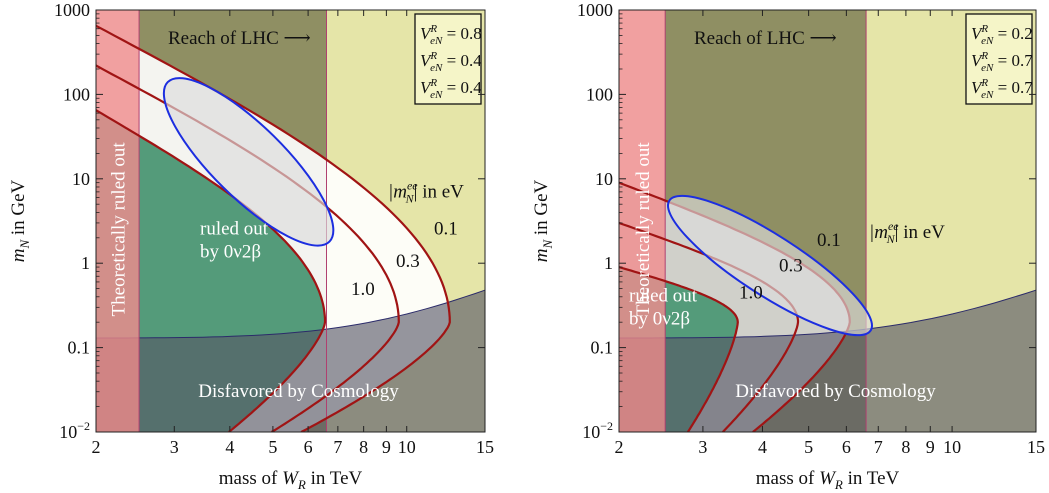 This screenshot has height=493, width=1049. Describe the element at coordinates (290, 360) in the screenshot. I see `cosmology-region` at that location.